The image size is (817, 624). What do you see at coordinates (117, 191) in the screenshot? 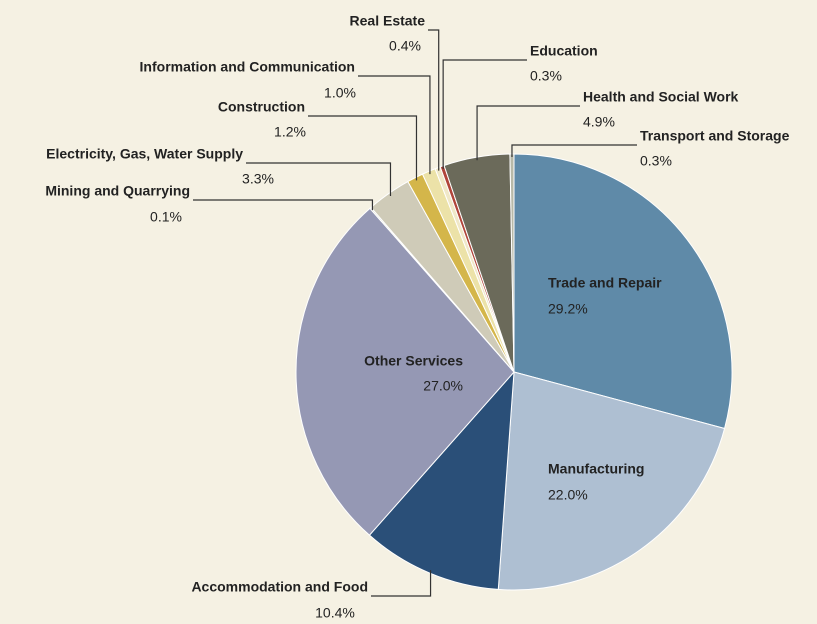
I see `slice-label: Mining and Quarrying` at bounding box center [117, 191].